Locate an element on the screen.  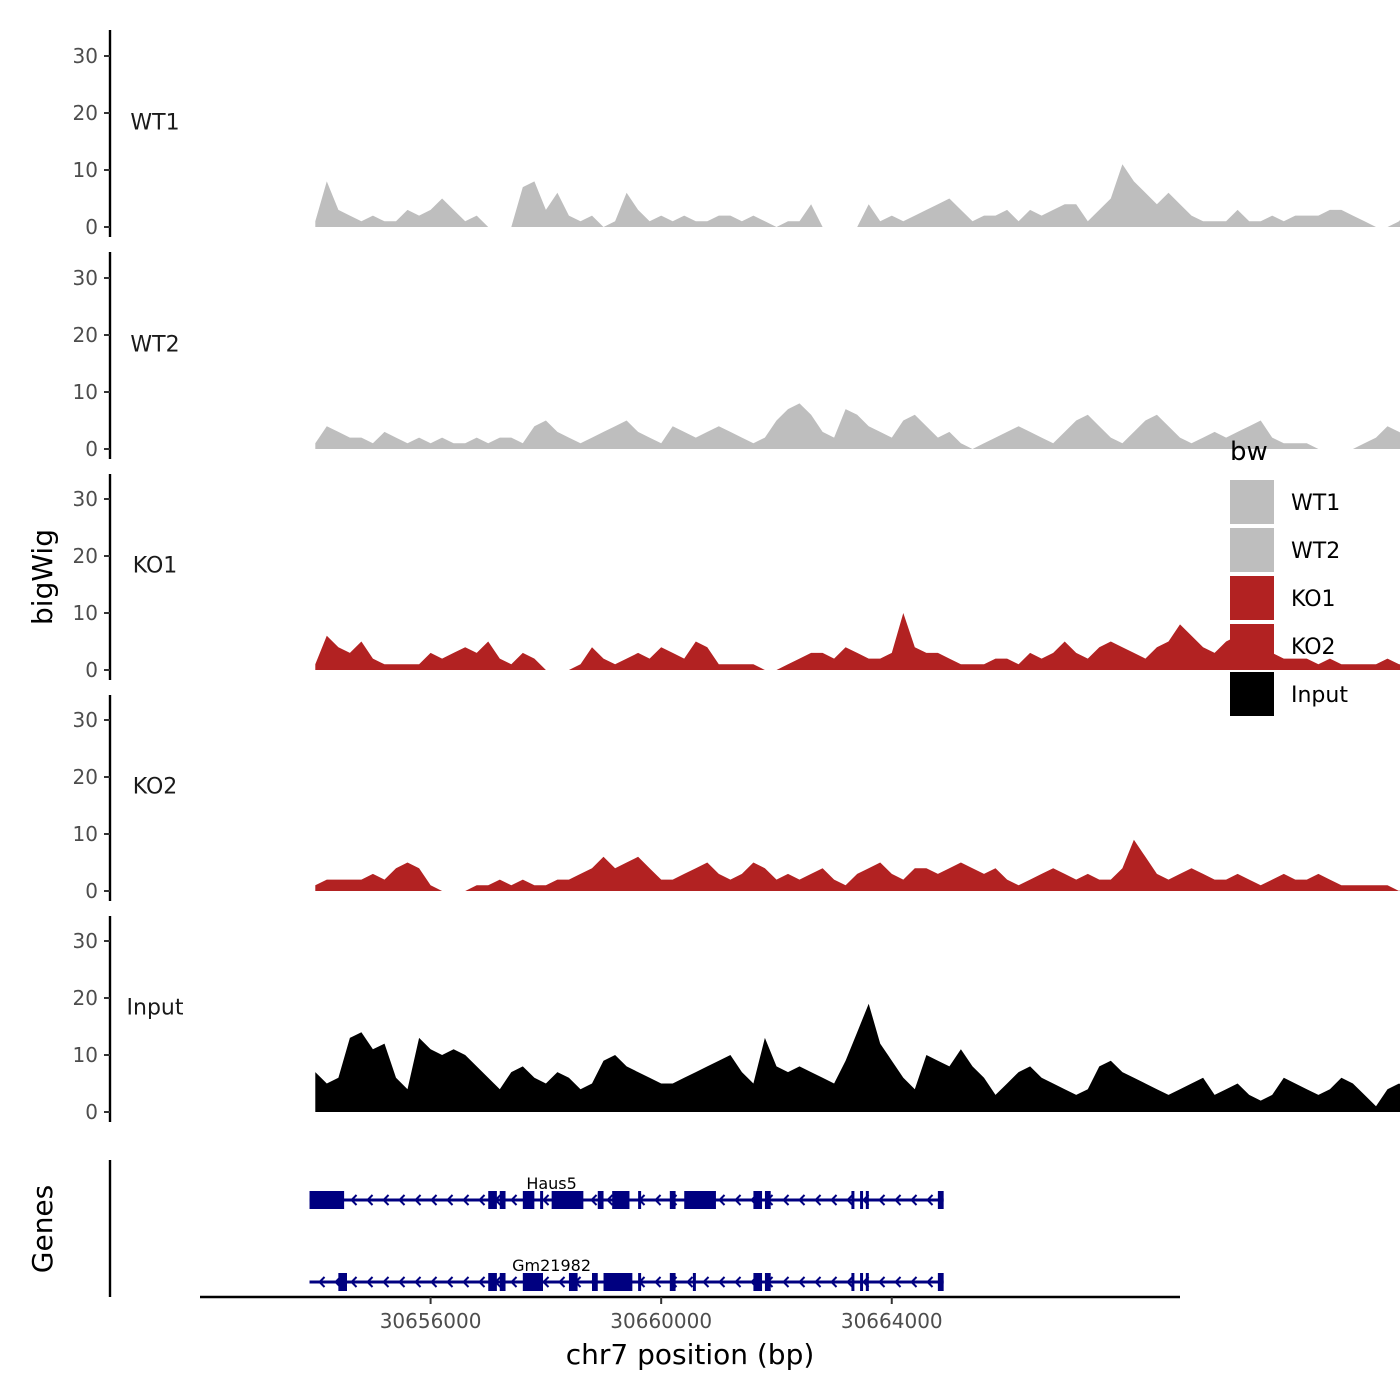
area-ko2 is located at coordinates (857, 865).